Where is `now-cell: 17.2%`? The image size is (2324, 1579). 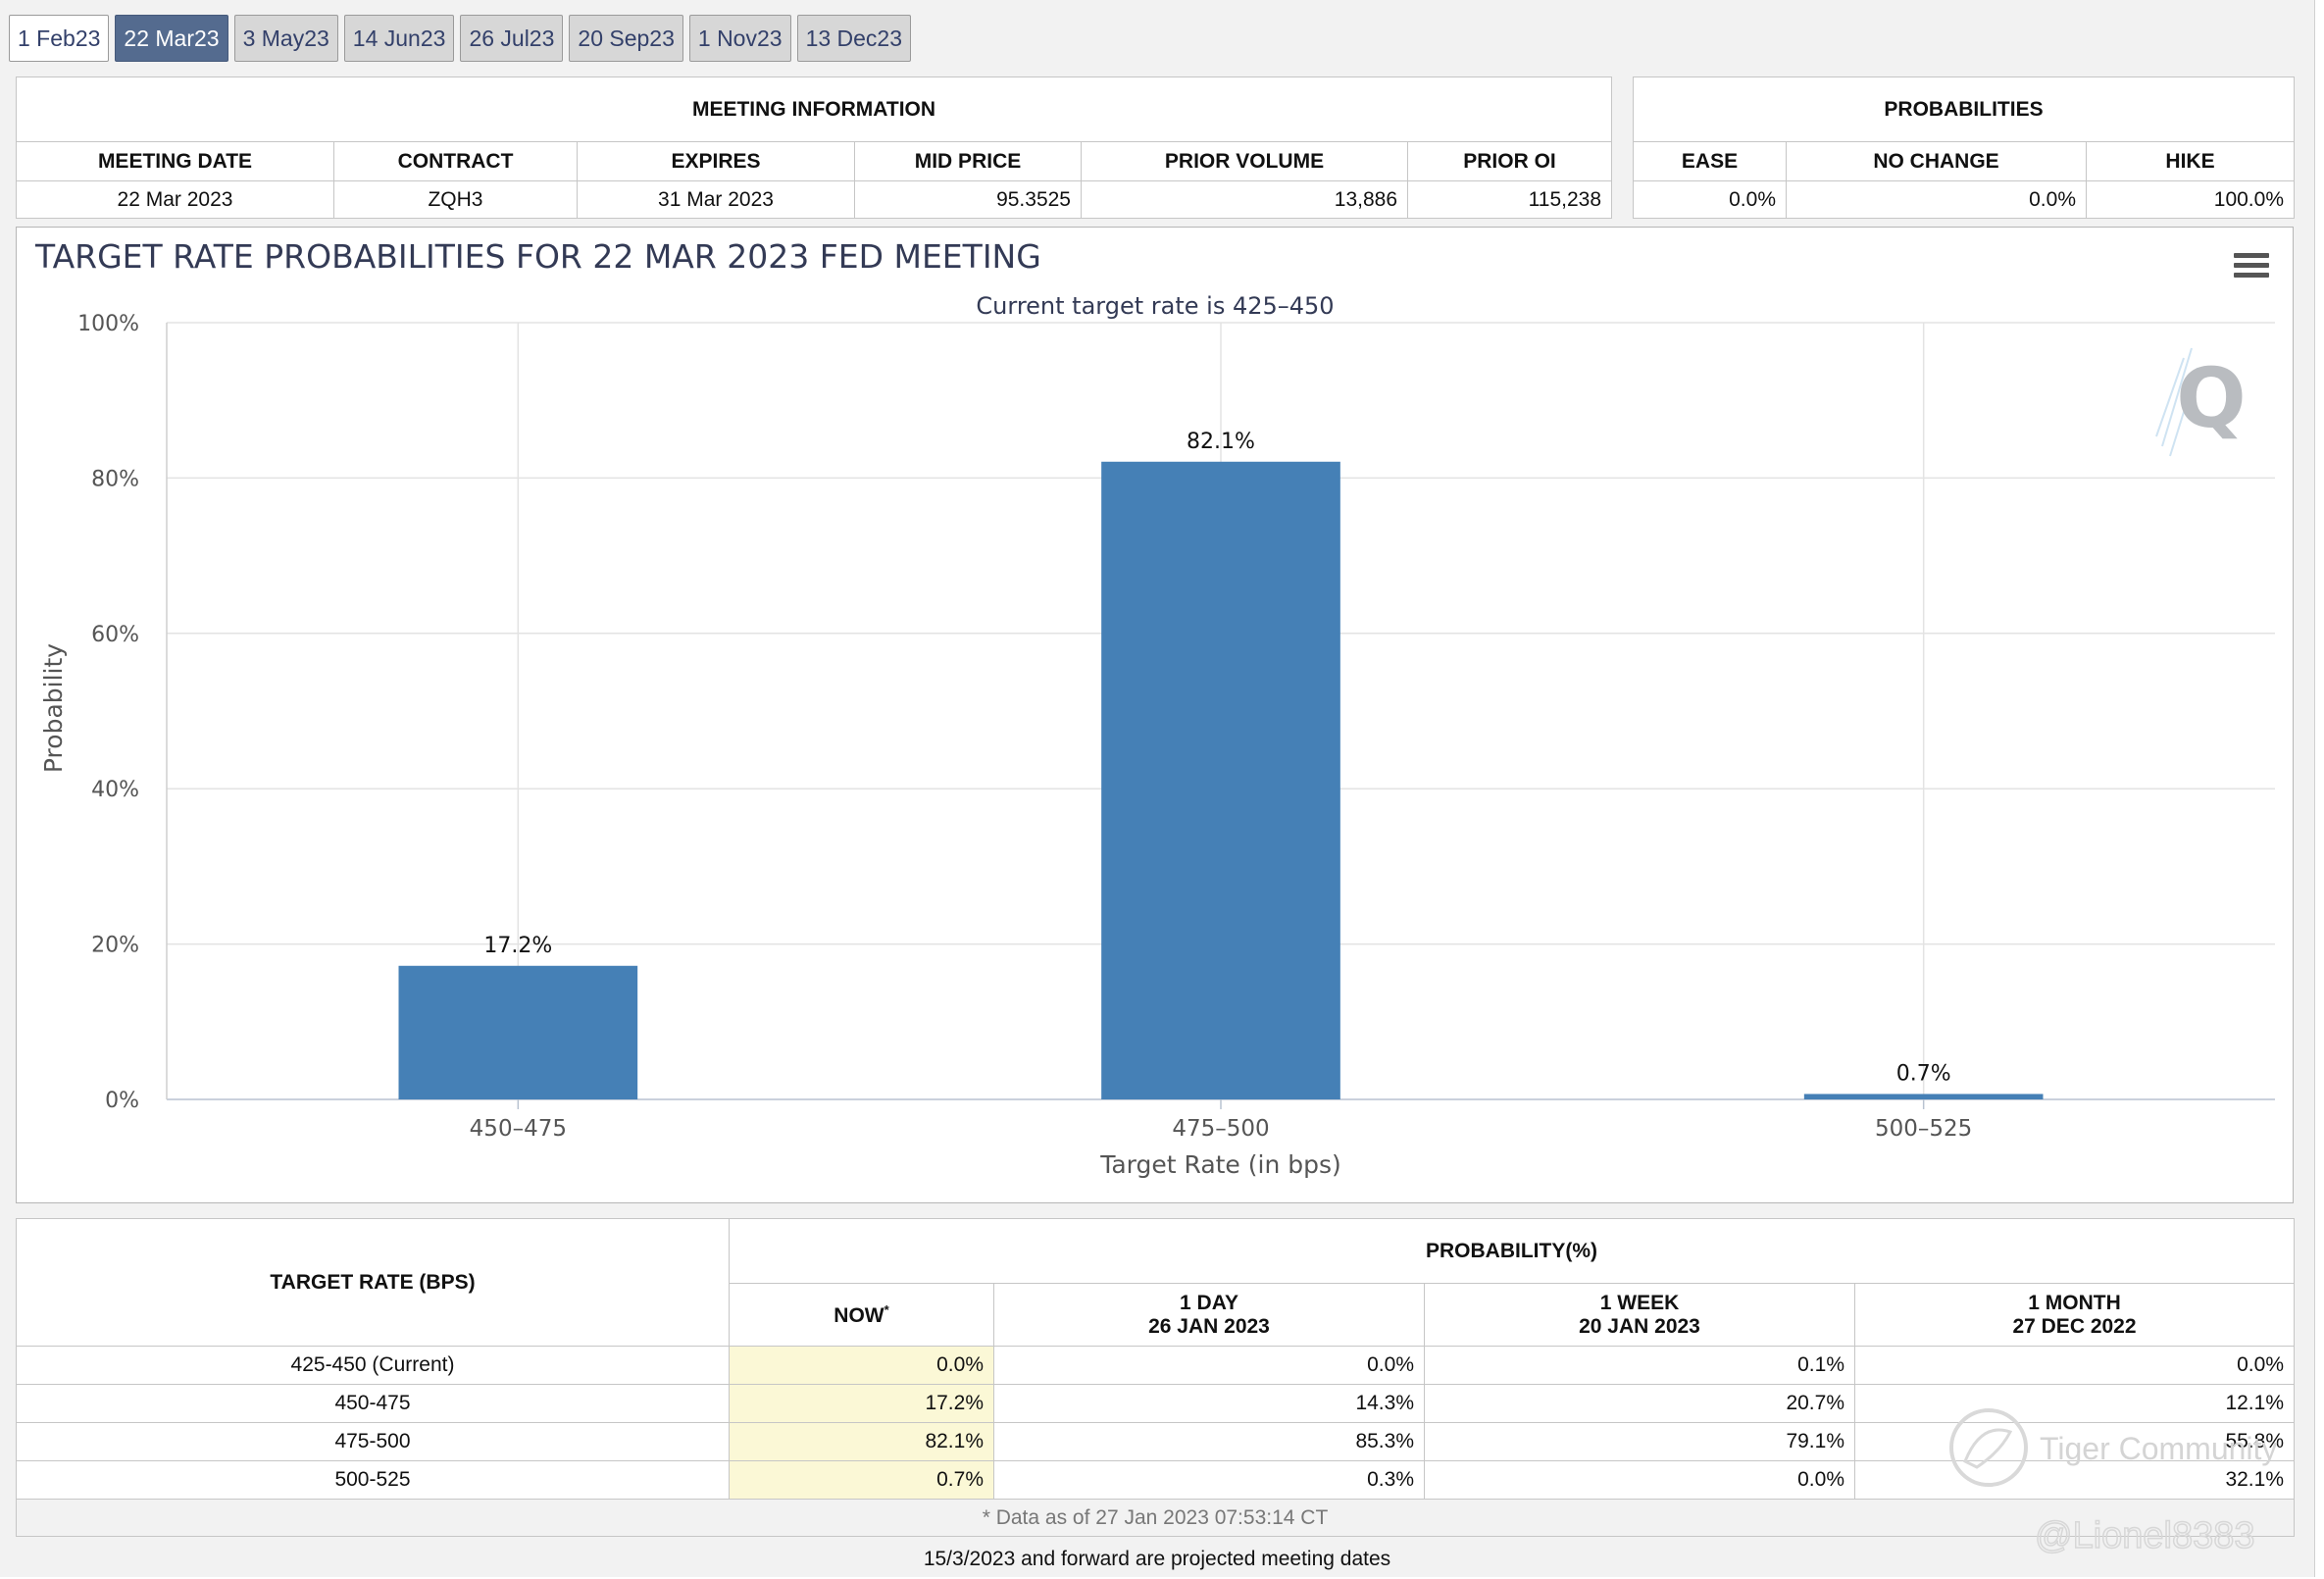 now-cell: 17.2% is located at coordinates (861, 1404).